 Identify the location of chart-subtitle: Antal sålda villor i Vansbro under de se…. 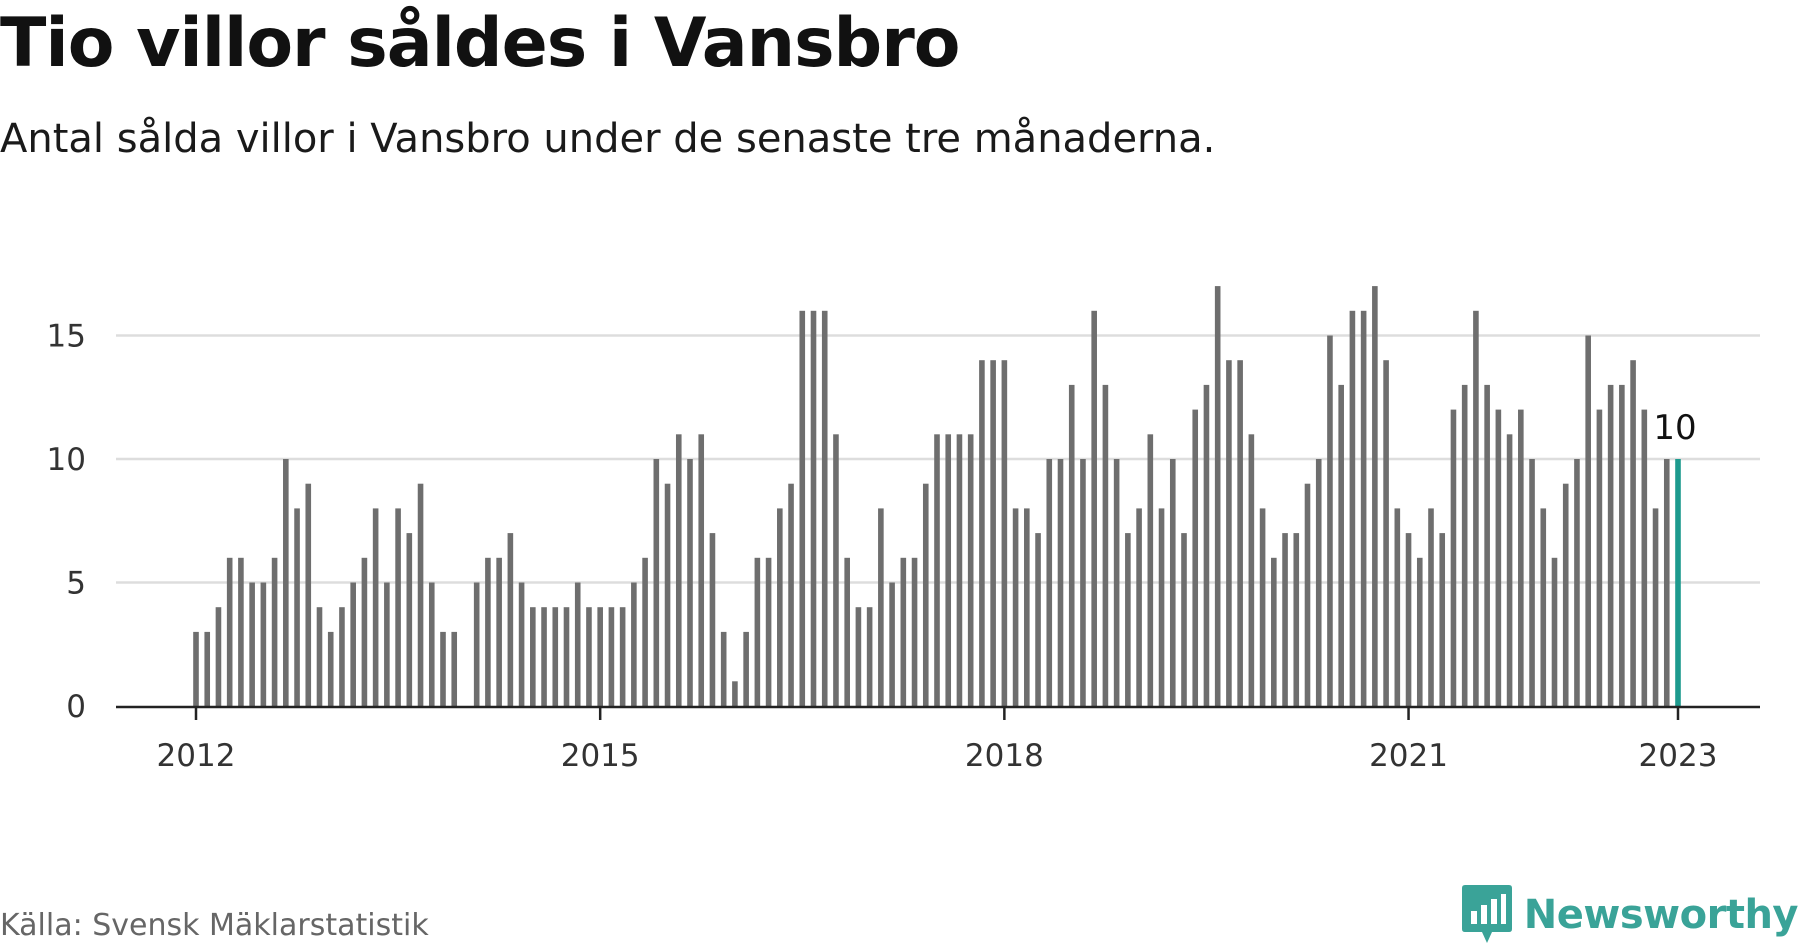
(608, 139).